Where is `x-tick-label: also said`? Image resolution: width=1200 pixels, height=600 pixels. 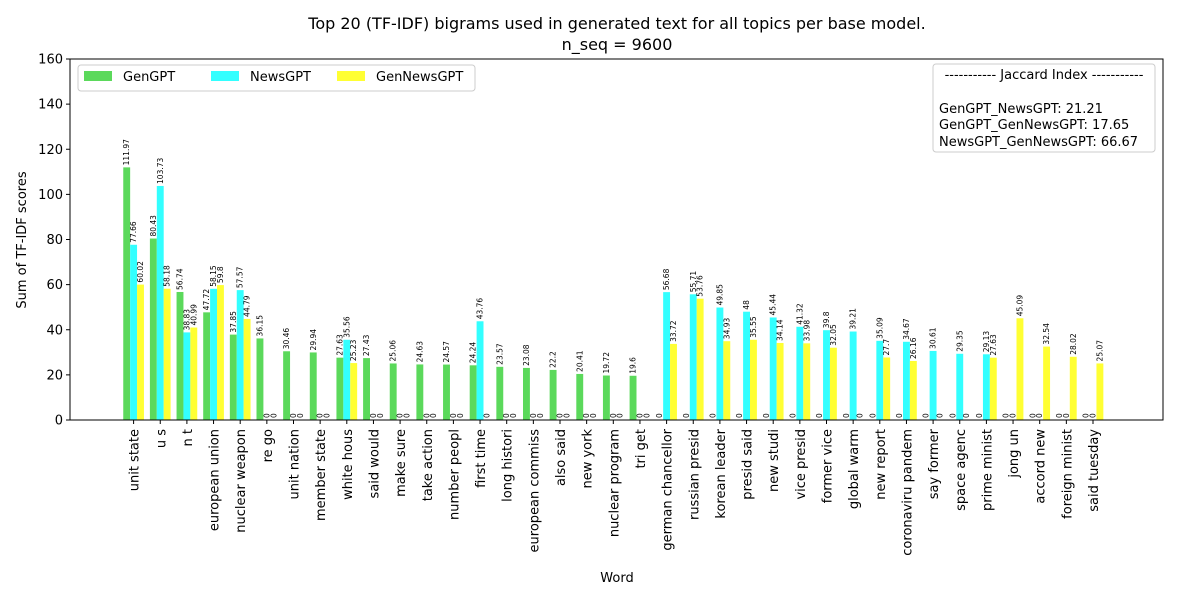 x-tick-label: also said is located at coordinates (561, 457).